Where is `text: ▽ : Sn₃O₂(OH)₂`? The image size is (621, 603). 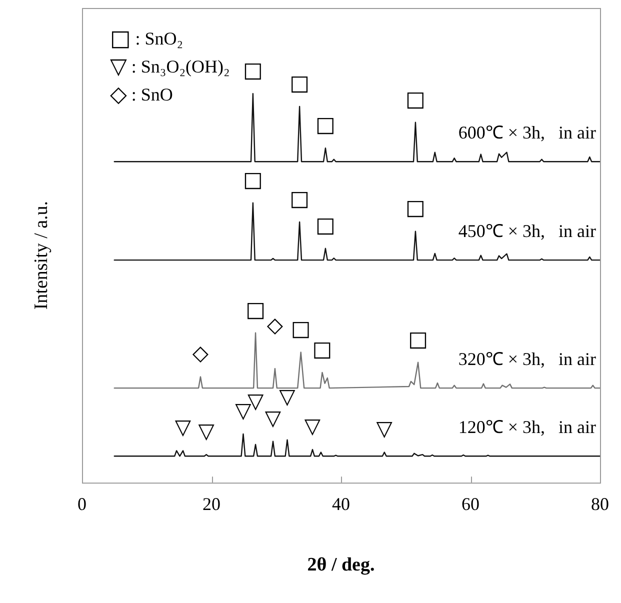 text: ▽ : Sn₃O₂(OH)₂ is located at coordinates (170, 67).